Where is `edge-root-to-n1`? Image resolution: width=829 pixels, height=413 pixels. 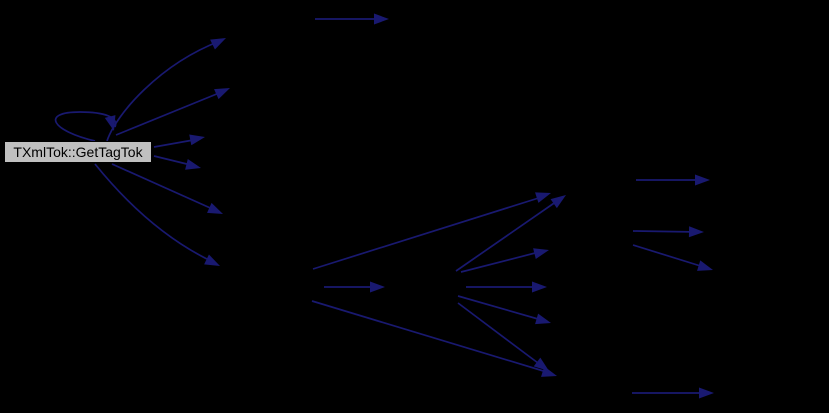
edge-root-to-n1 is located at coordinates (163, 91).